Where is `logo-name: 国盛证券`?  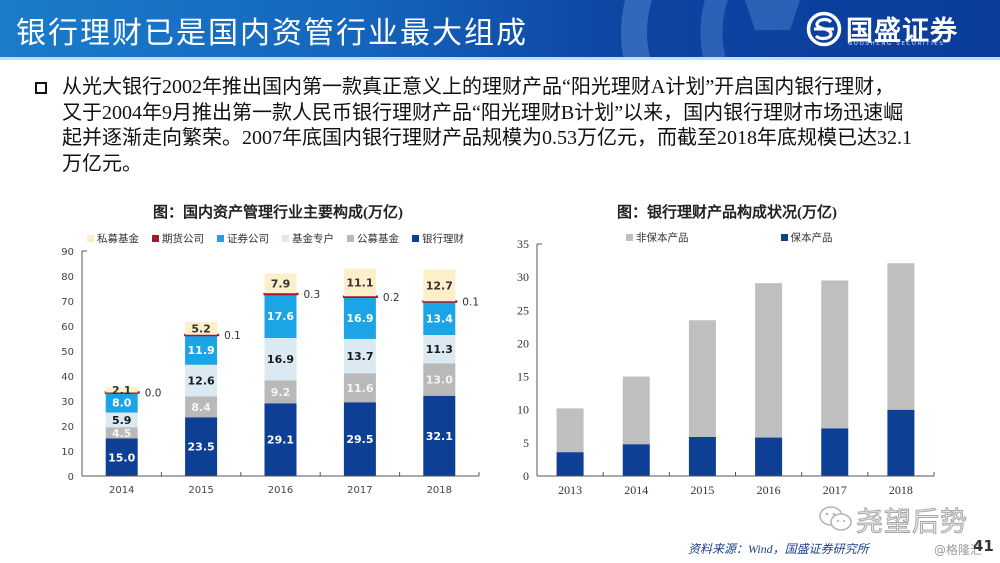 logo-name: 国盛证券 is located at coordinates (902, 31).